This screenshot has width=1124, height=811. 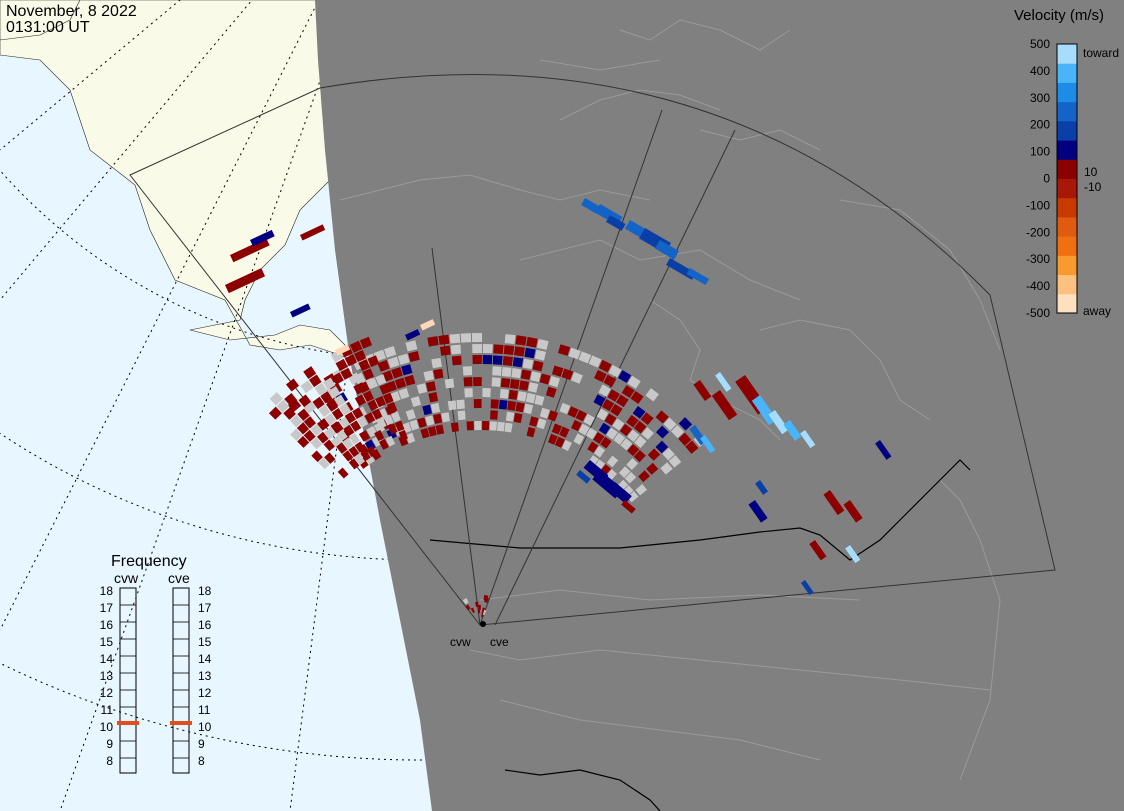 What do you see at coordinates (181, 723) in the screenshot?
I see `frequency-marker-cve` at bounding box center [181, 723].